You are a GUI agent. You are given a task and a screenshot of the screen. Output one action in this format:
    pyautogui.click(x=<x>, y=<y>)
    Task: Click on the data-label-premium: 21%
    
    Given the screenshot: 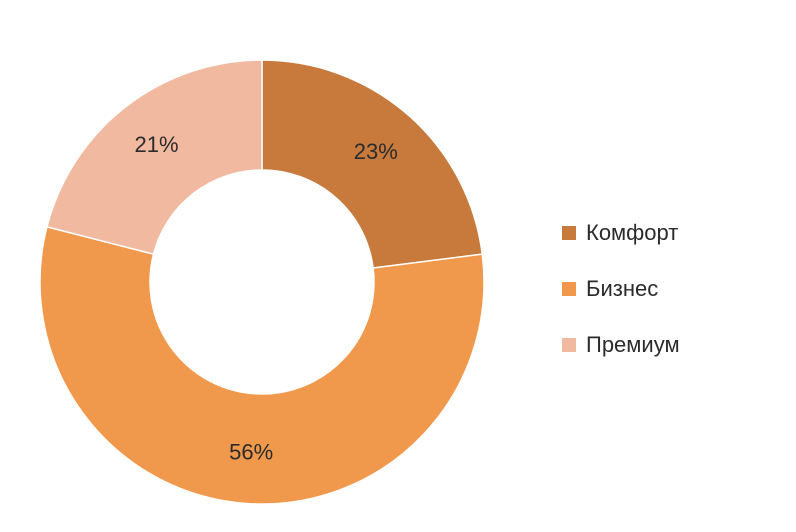 What is the action you would take?
    pyautogui.click(x=157, y=144)
    